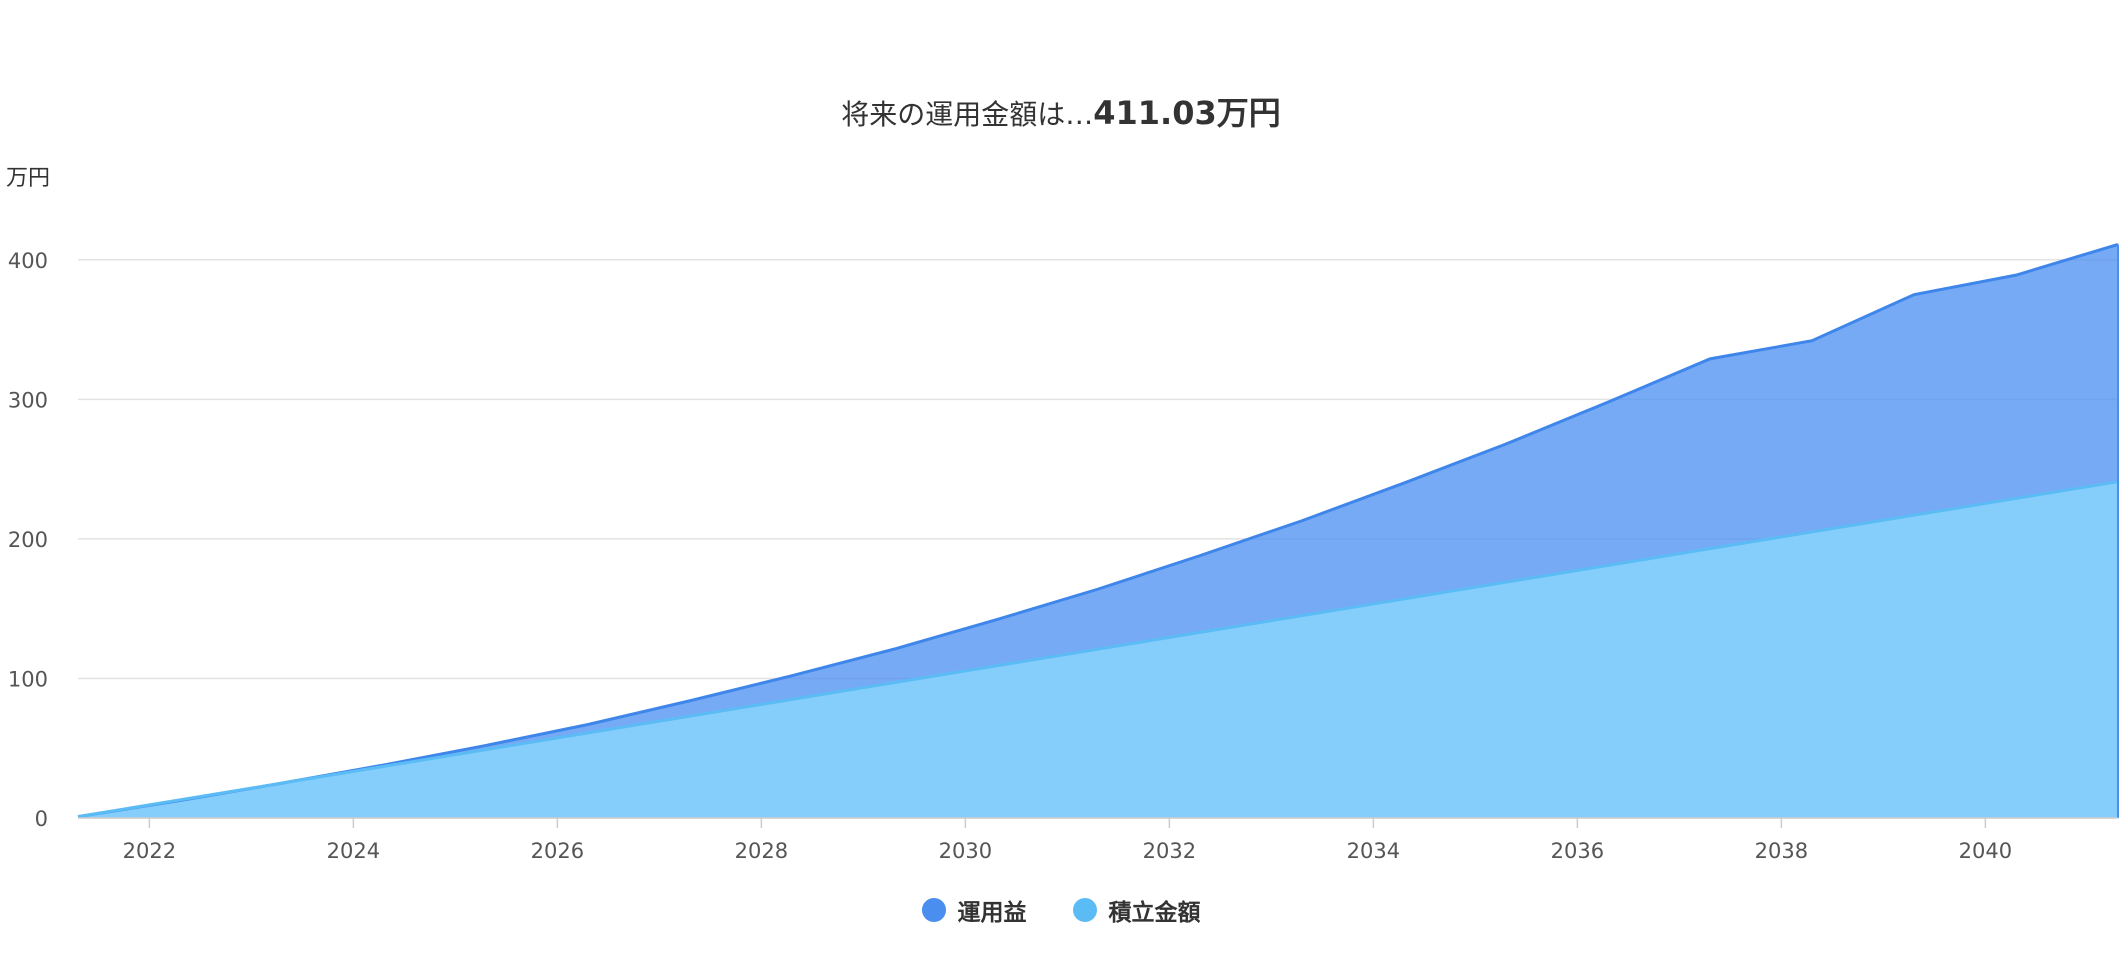 Image resolution: width=2122 pixels, height=959 pixels. What do you see at coordinates (28, 540) in the screenshot?
I see `y-tick-label-200: 200` at bounding box center [28, 540].